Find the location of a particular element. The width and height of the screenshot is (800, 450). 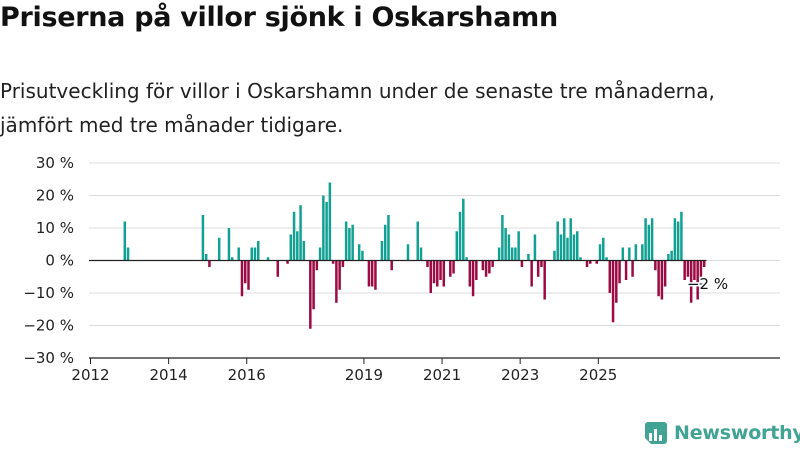

newsworthy-logo: Newsworthy is located at coordinates (722, 433).